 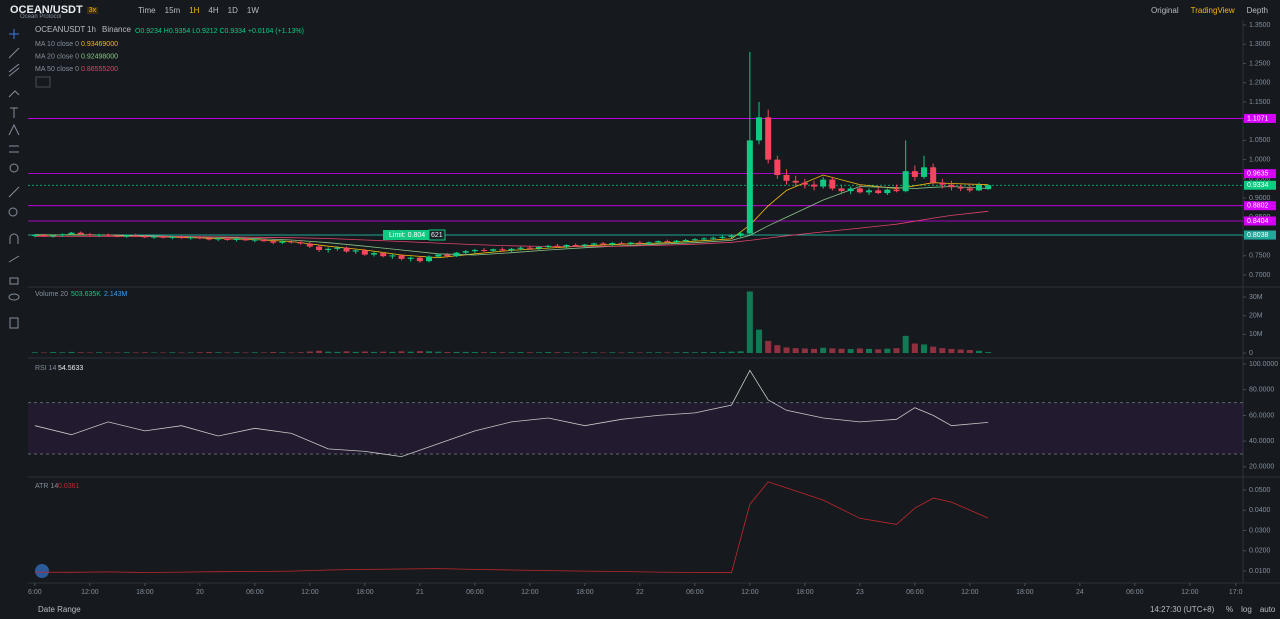 I want to click on view-tab: TradingView, so click(x=1212, y=10).